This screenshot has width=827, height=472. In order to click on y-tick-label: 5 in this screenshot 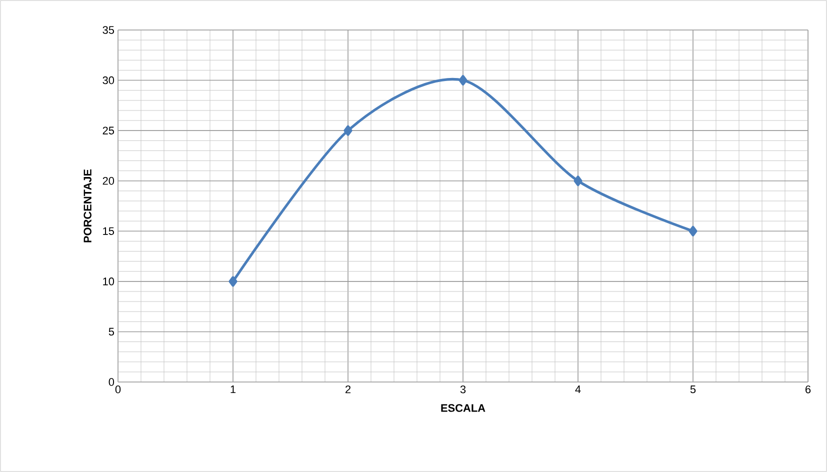, I will do `click(111, 332)`.